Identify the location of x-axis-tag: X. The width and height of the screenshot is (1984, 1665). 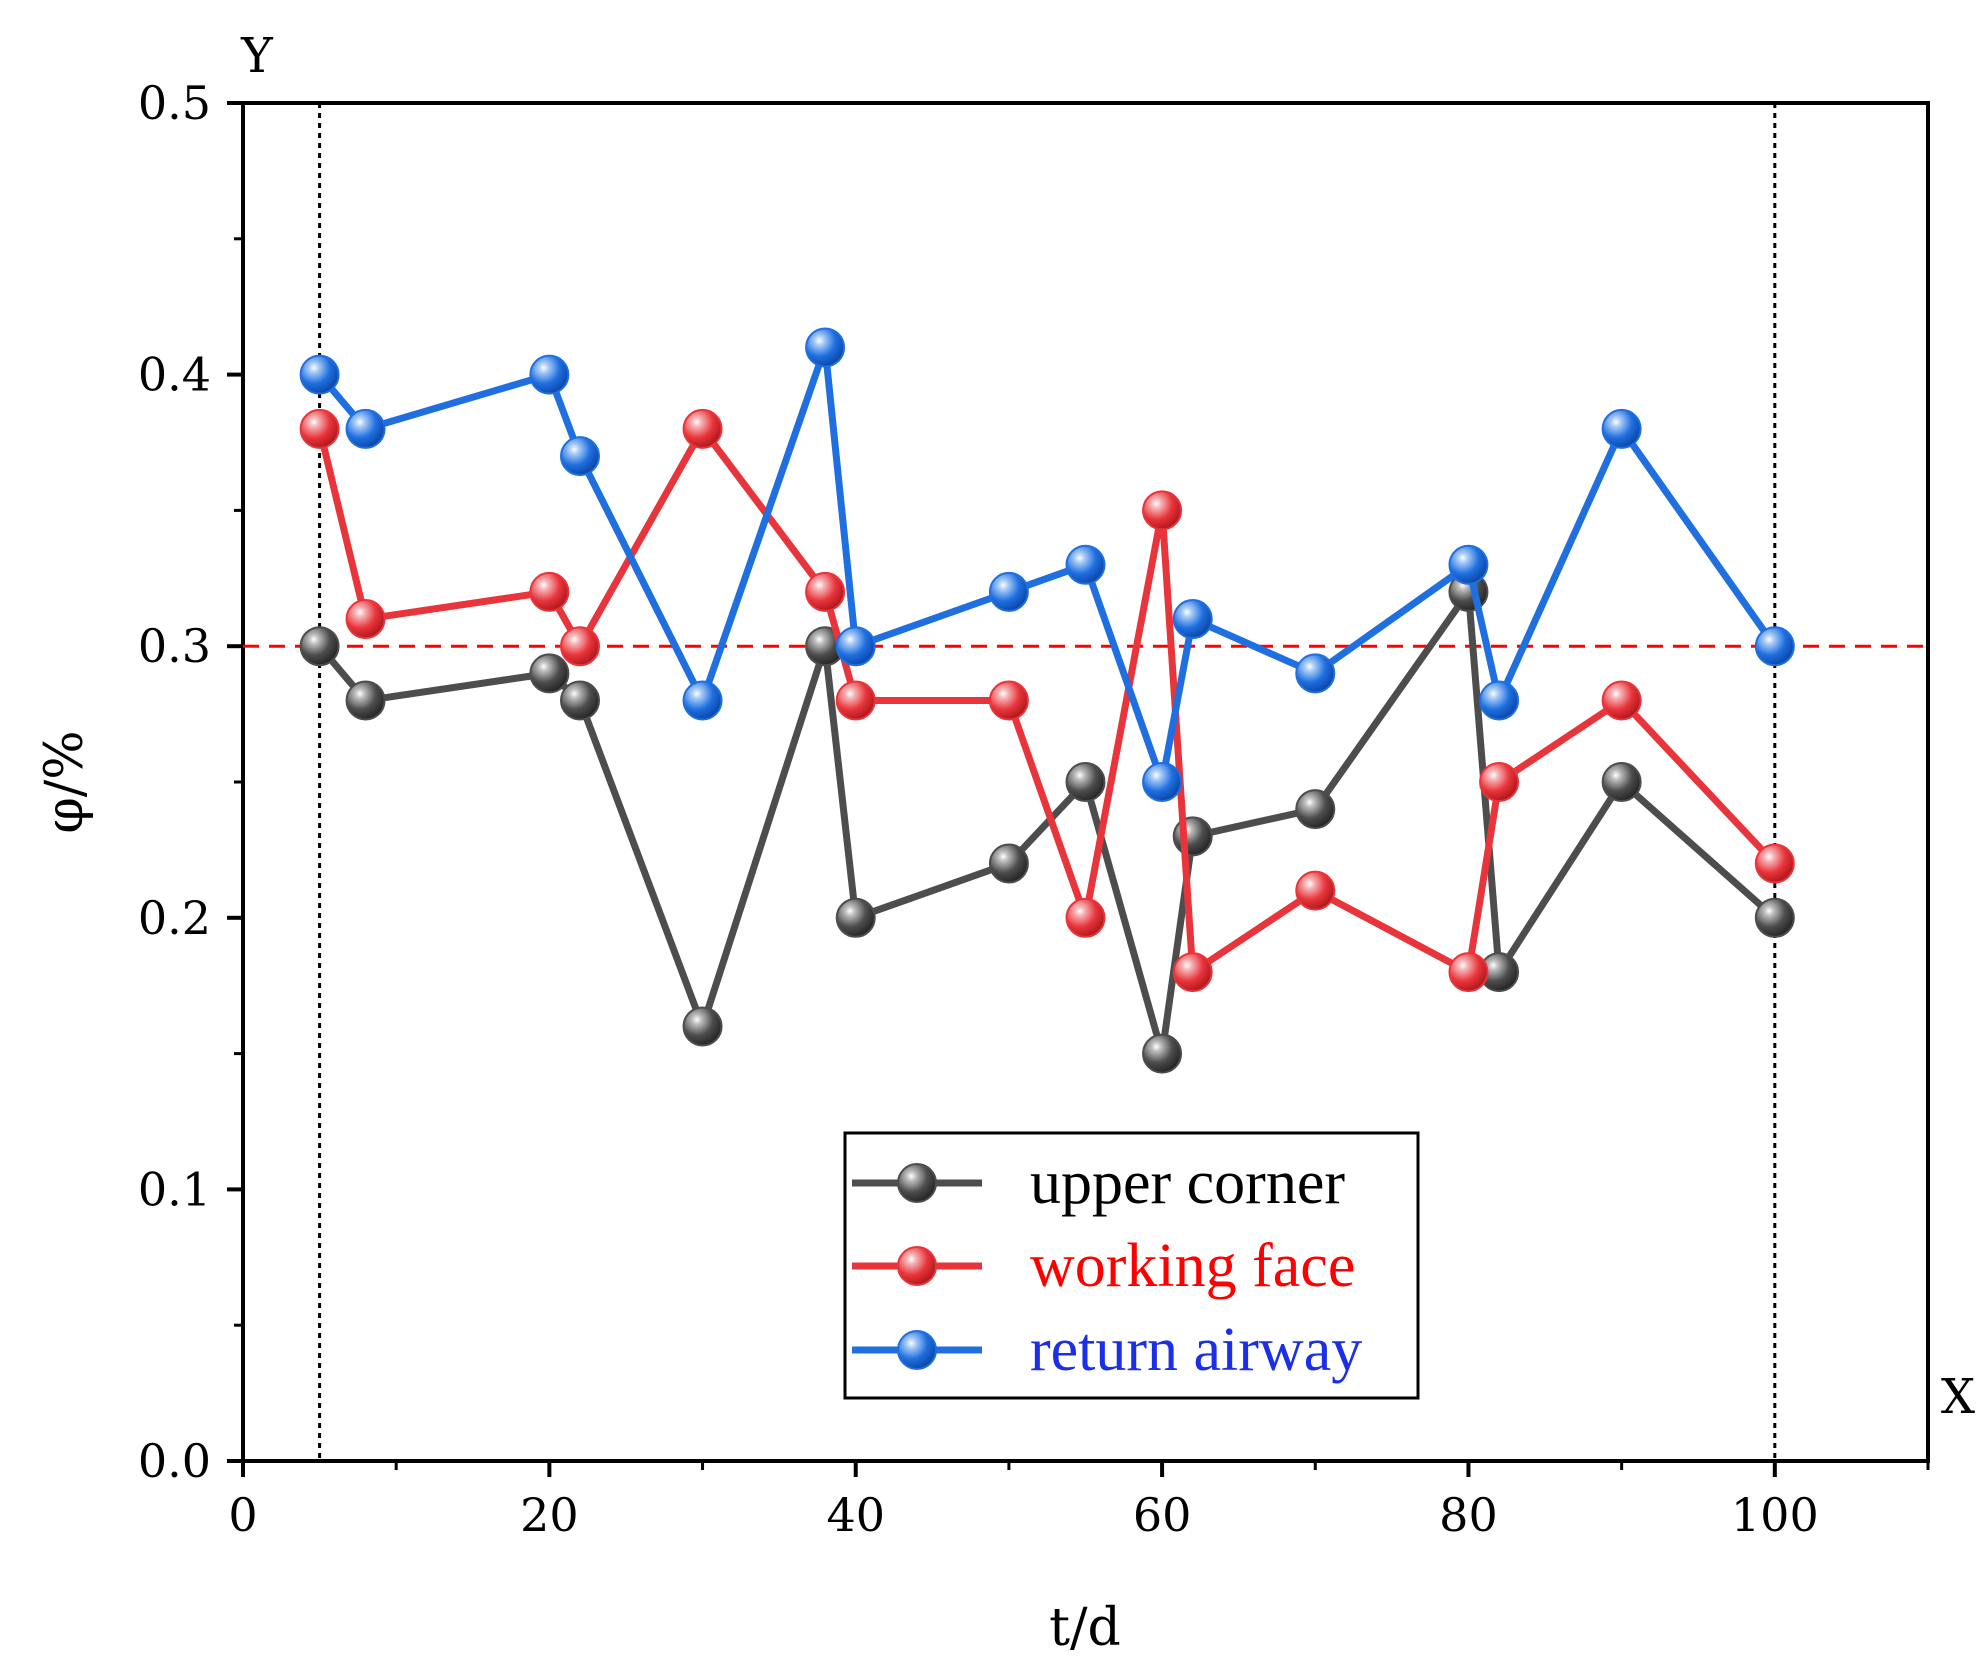
(1958, 1397).